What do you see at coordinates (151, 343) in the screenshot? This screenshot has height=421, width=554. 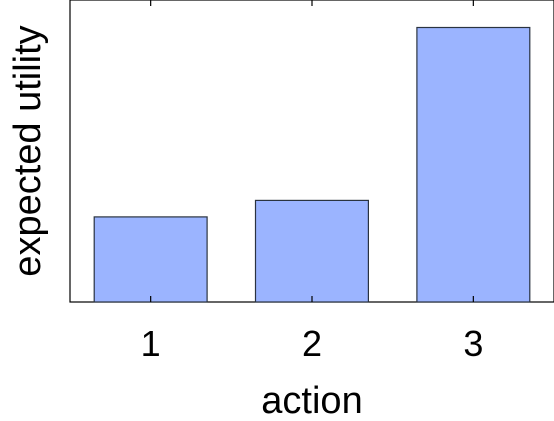 I see `x-tick-label-1: 1` at bounding box center [151, 343].